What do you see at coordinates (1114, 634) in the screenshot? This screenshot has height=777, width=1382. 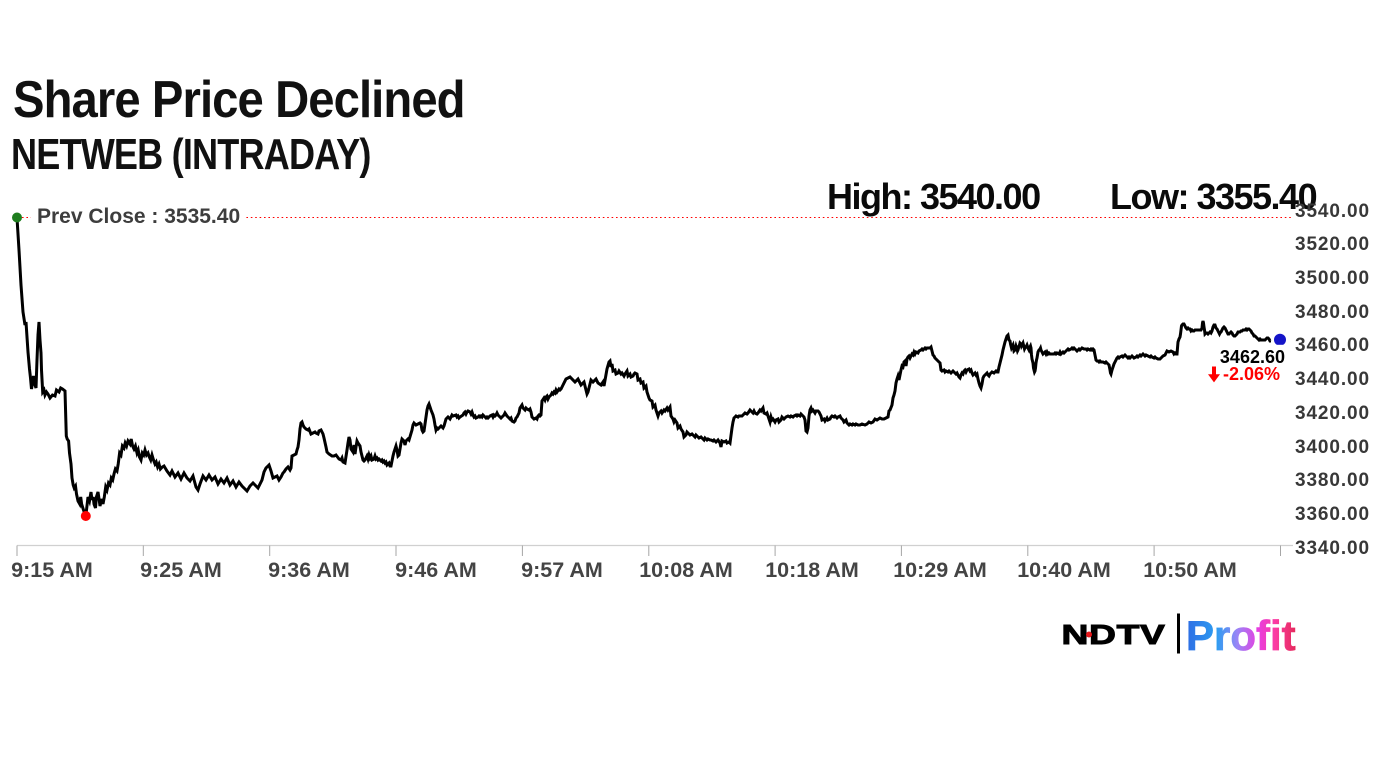 I see `svg-text: NDTV` at bounding box center [1114, 634].